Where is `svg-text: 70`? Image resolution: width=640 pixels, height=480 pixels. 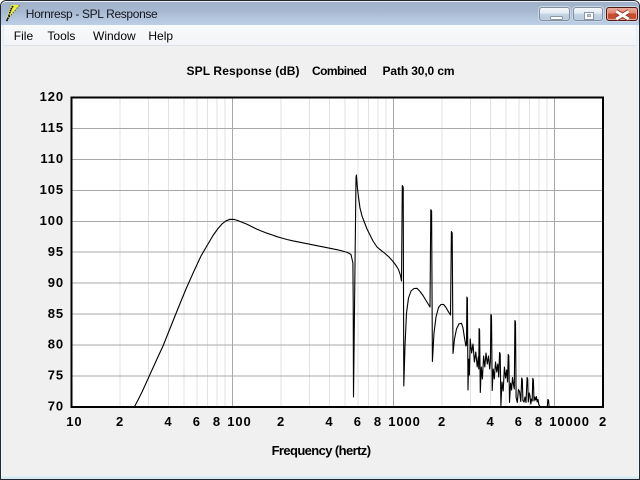 svg-text: 70 is located at coordinates (56, 406).